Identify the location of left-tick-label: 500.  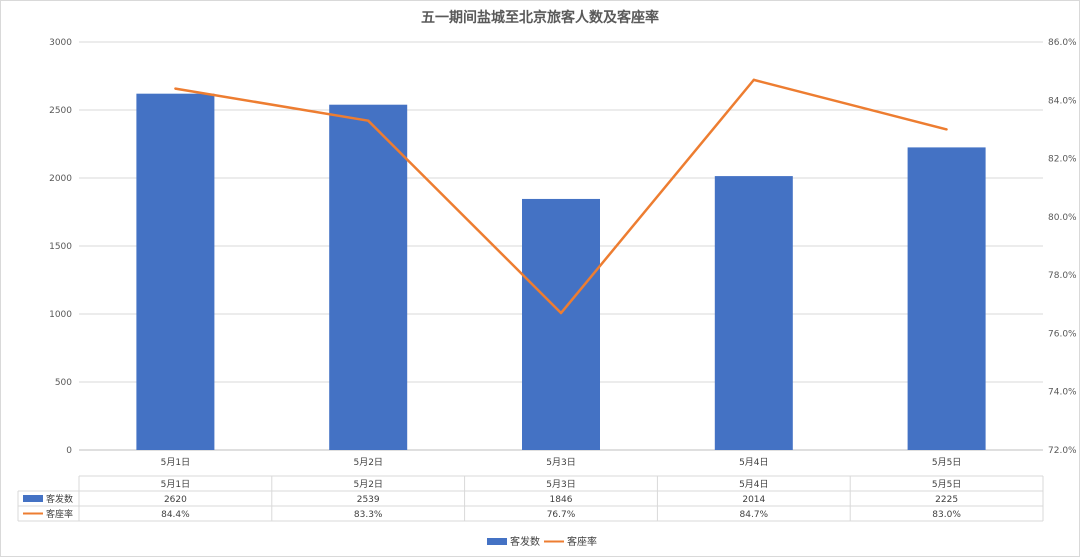
(63, 383).